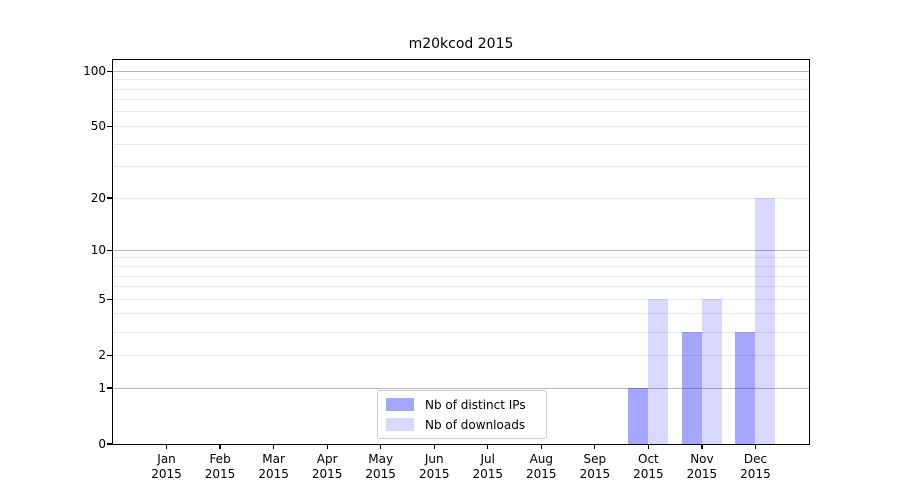 Image resolution: width=900 pixels, height=500 pixels. What do you see at coordinates (648, 459) in the screenshot?
I see `x-tick-month: Oct` at bounding box center [648, 459].